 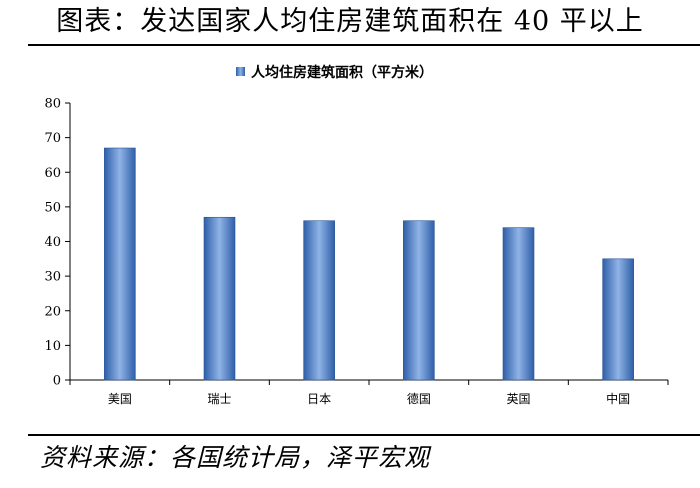 What do you see at coordinates (219, 399) in the screenshot?
I see `x-category-label: 瑞士` at bounding box center [219, 399].